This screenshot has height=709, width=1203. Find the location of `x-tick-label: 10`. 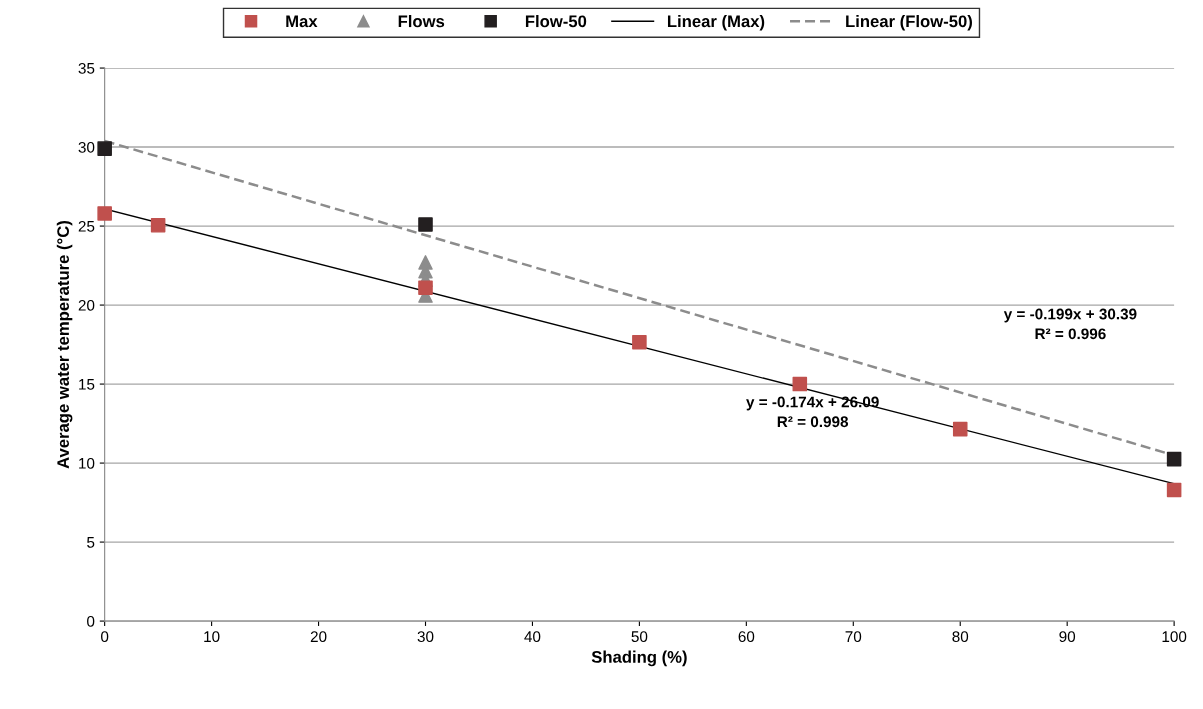

x-tick-label: 10 is located at coordinates (212, 637).